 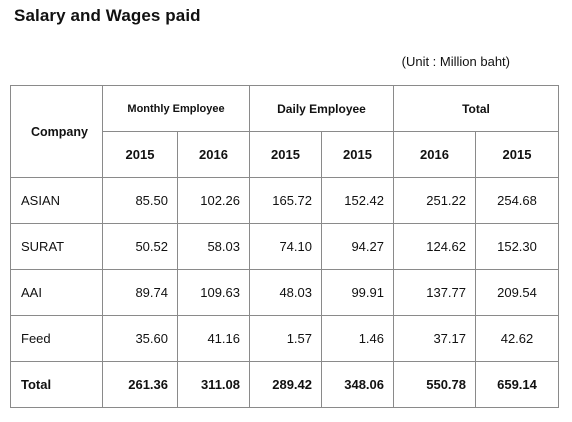 I want to click on table-cell: 42.62, so click(x=517, y=338).